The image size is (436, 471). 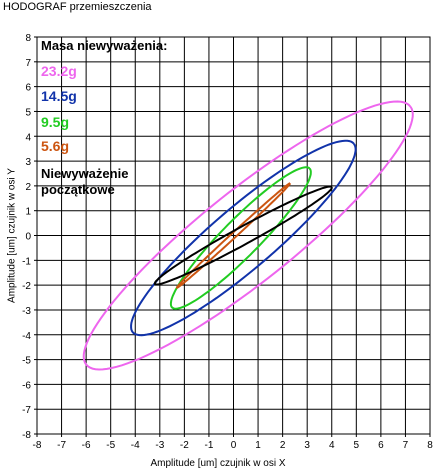 What do you see at coordinates (59, 71) in the screenshot?
I see `legend-item: 23.2g` at bounding box center [59, 71].